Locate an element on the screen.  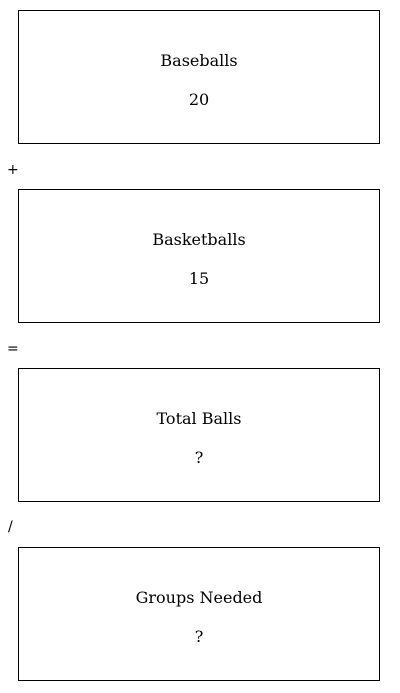
basketballs-label: Basketballs is located at coordinates (199, 239).